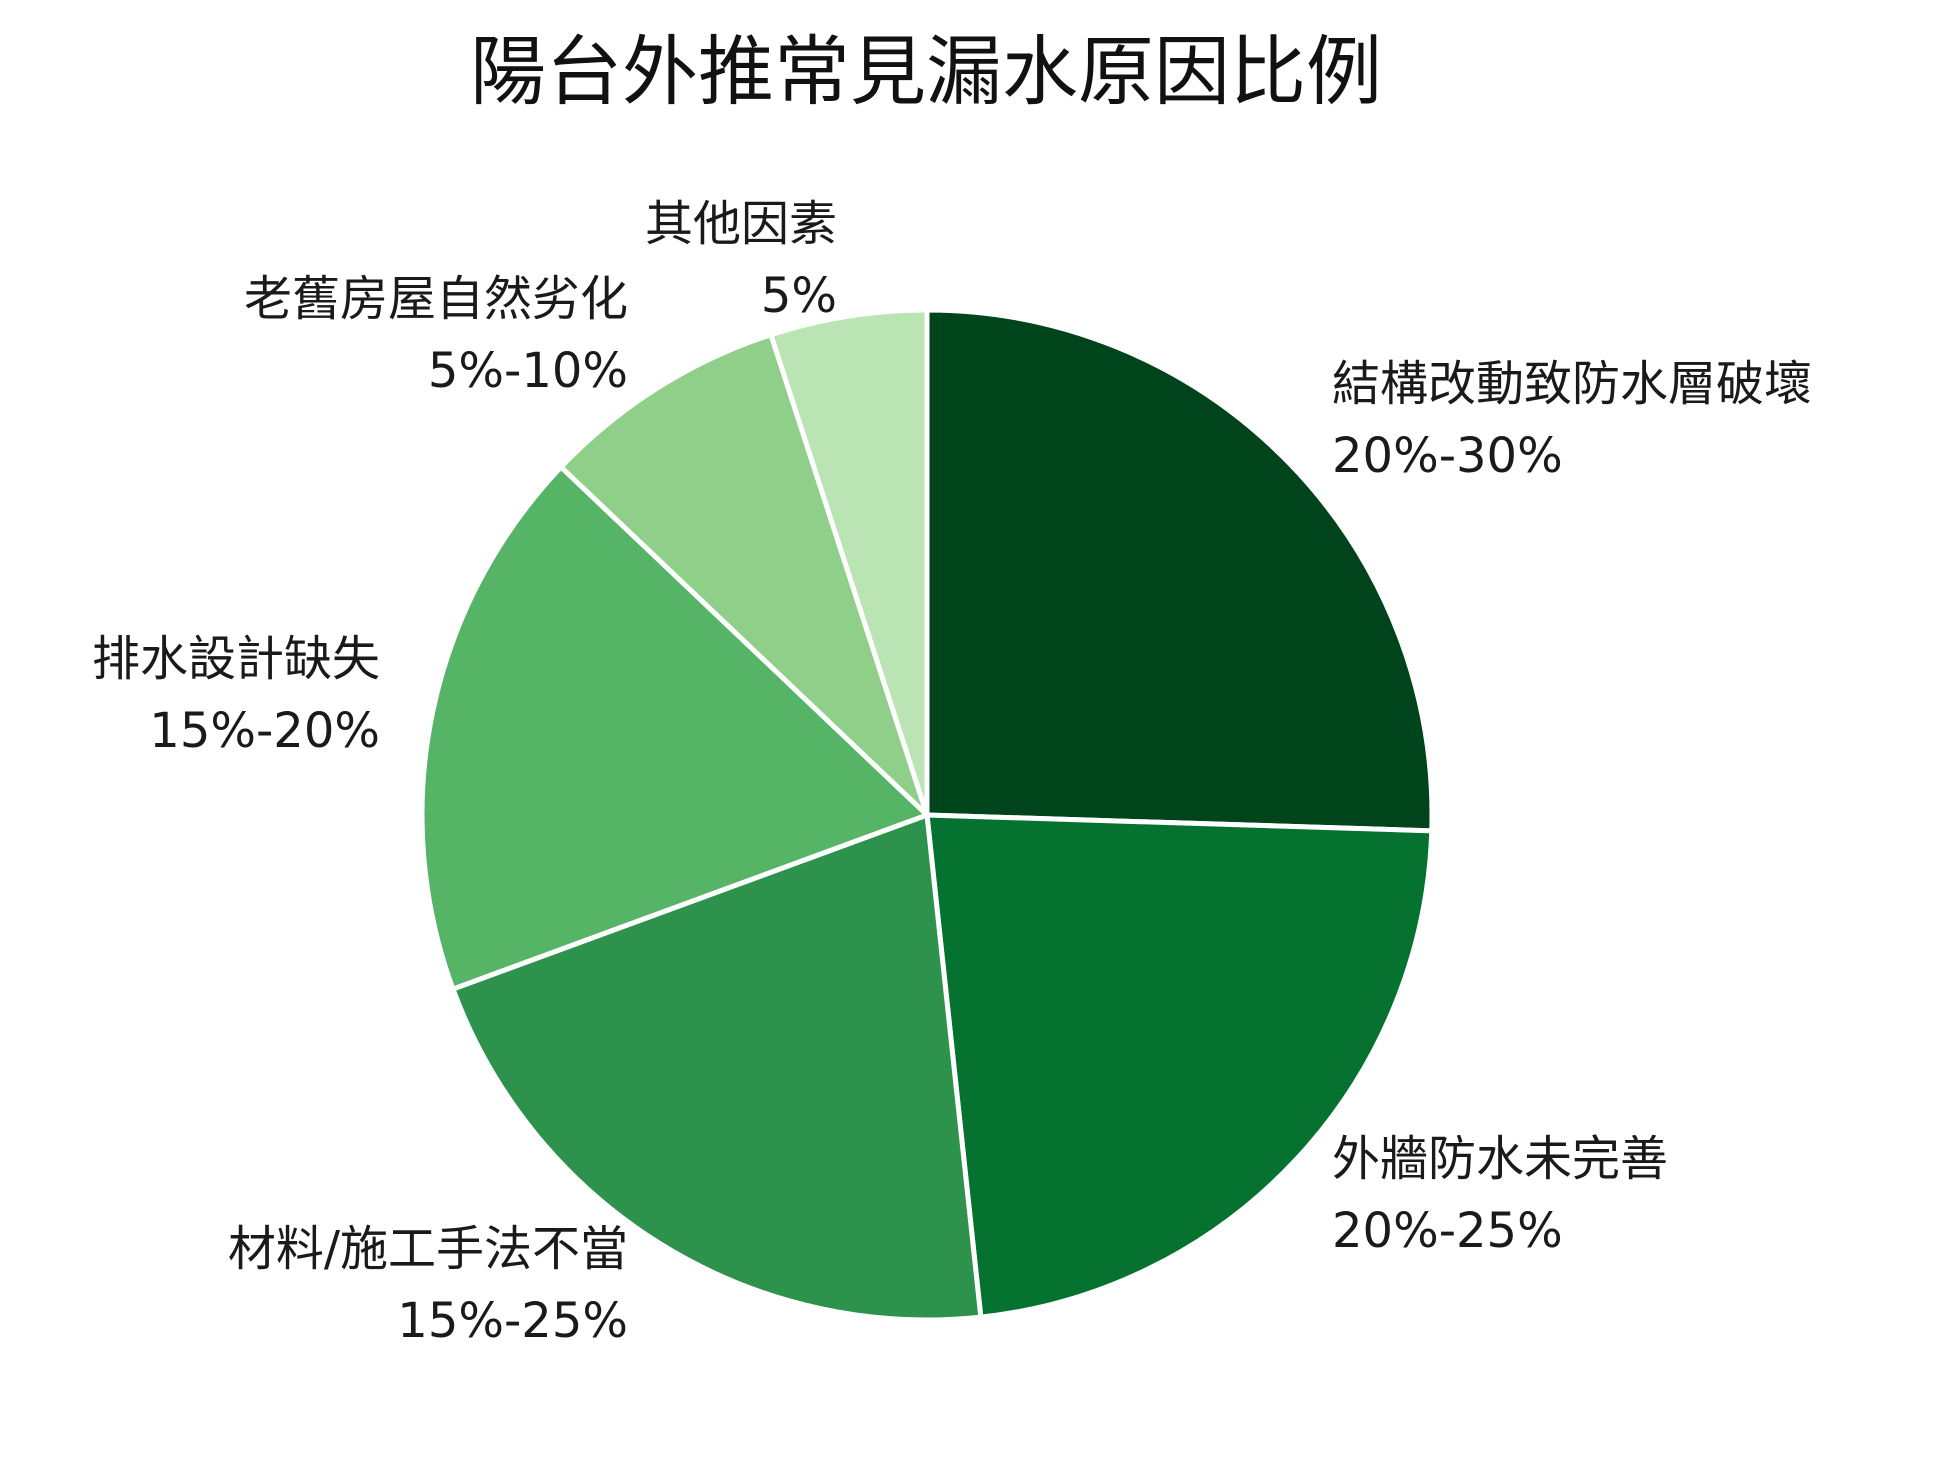 Image resolution: width=1935 pixels, height=1468 pixels. What do you see at coordinates (428, 1249) in the screenshot?
I see `slice-label-3: 材料/施工手法不當` at bounding box center [428, 1249].